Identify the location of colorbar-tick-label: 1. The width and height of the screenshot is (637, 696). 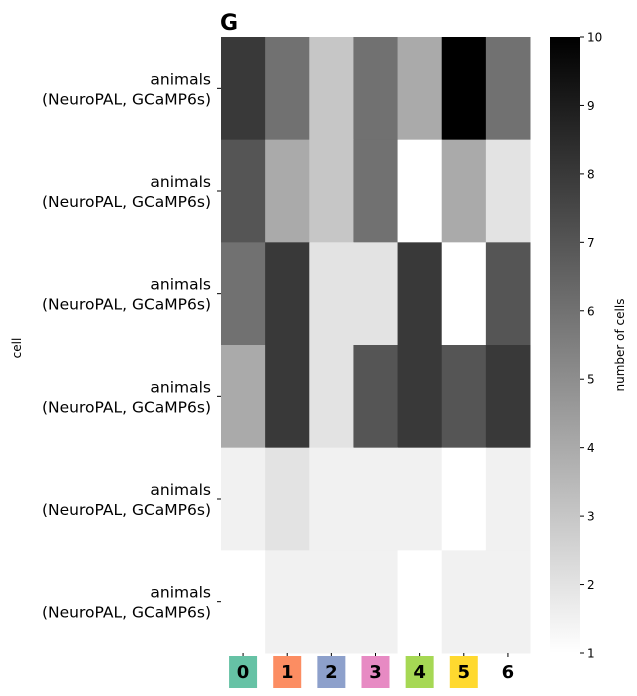
(591, 654).